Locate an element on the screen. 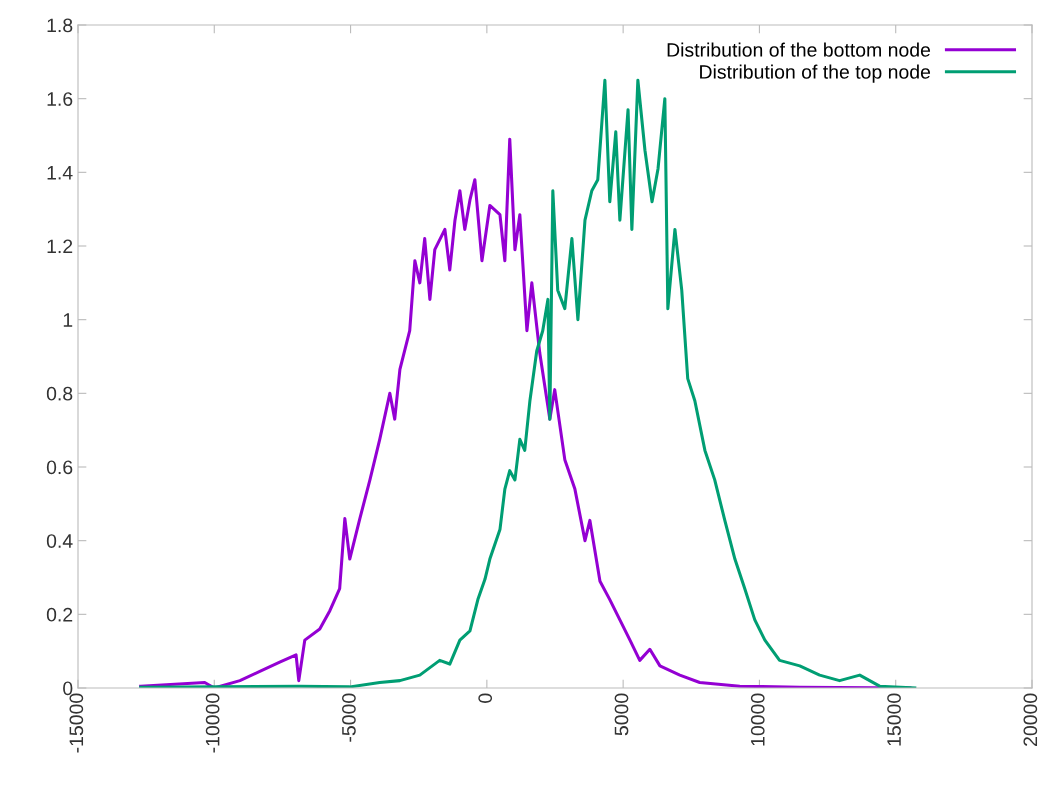 This screenshot has height=804, width=1044. legend-label: Distribution of the bottom node is located at coordinates (799, 49).